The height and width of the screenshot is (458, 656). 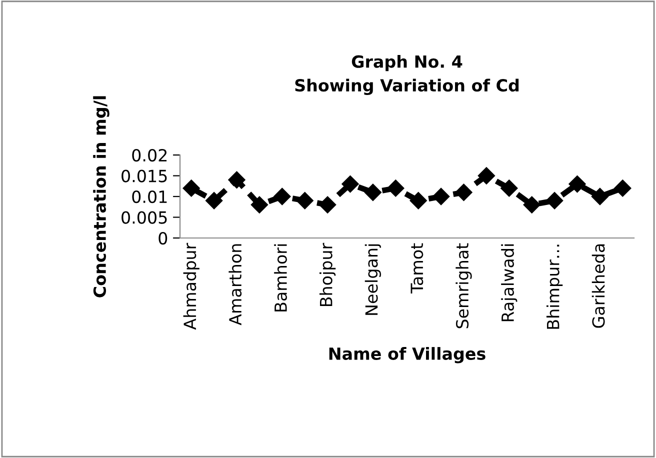 What do you see at coordinates (144, 217) in the screenshot?
I see `y-tick-label: 0.005` at bounding box center [144, 217].